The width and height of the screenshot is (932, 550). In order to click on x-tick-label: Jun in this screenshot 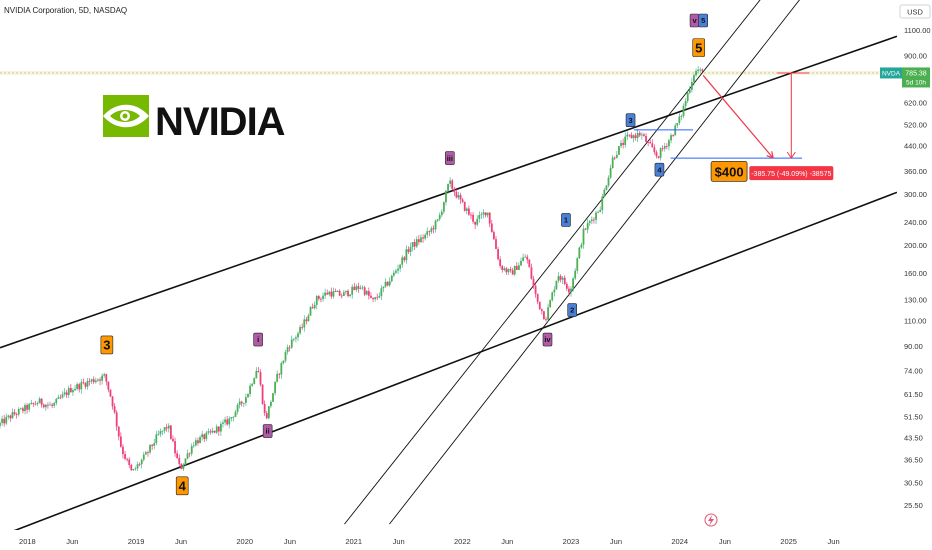, I will do `click(181, 541)`.